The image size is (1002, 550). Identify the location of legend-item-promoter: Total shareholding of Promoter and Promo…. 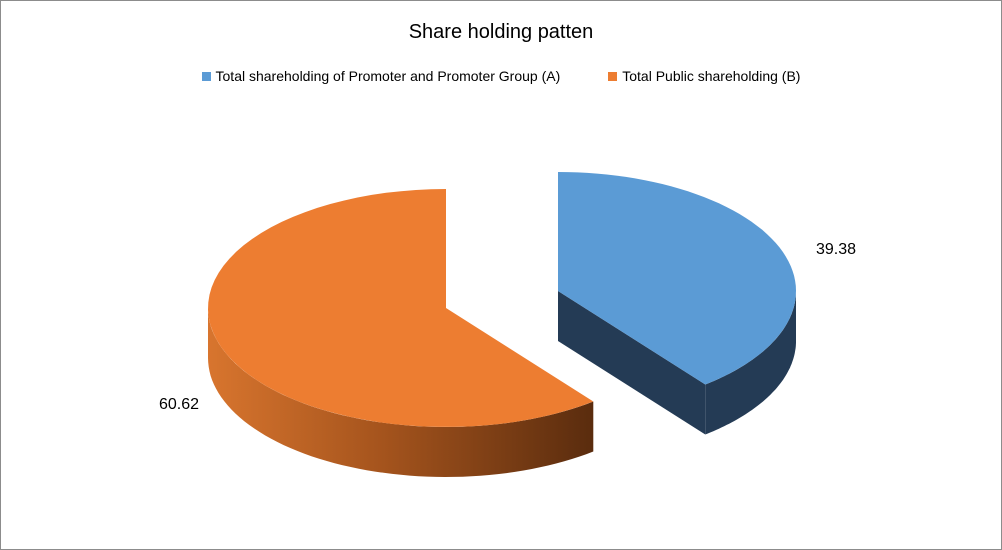
(381, 76).